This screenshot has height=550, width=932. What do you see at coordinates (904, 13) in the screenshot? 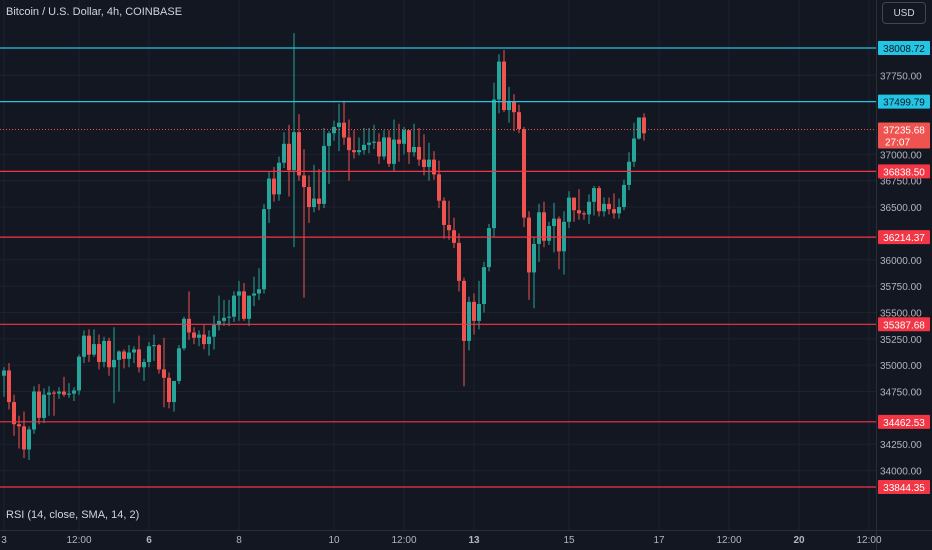
I see `currency-button: USD` at bounding box center [904, 13].